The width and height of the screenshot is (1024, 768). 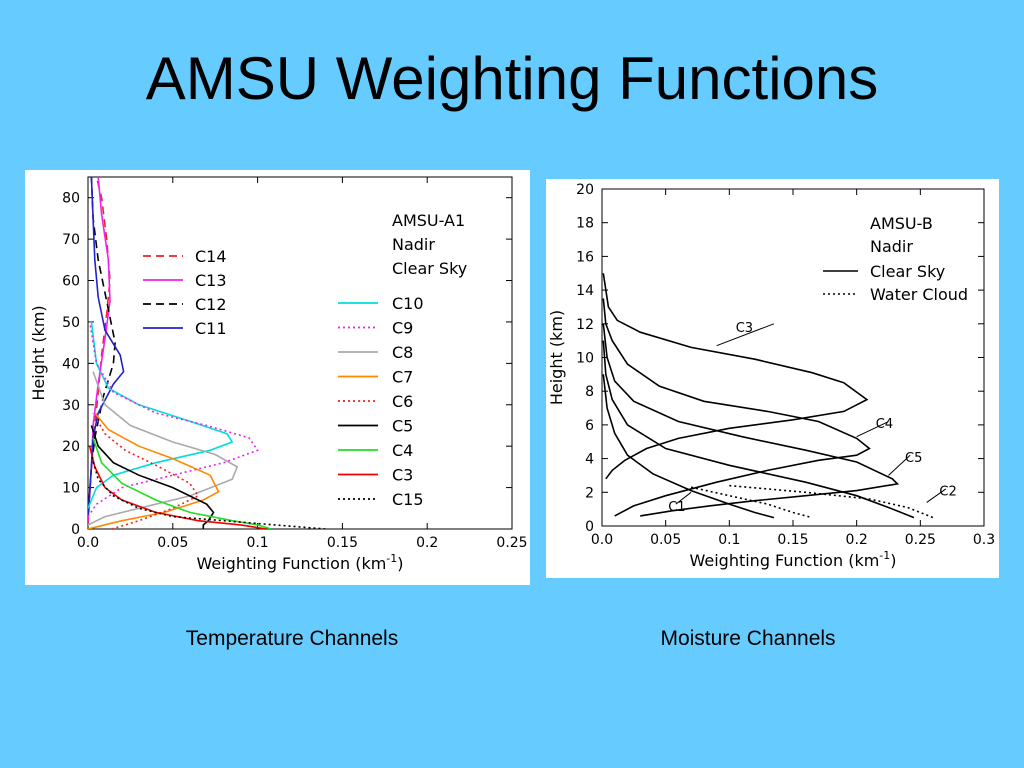 I want to click on series-line-c8, so click(x=163, y=448).